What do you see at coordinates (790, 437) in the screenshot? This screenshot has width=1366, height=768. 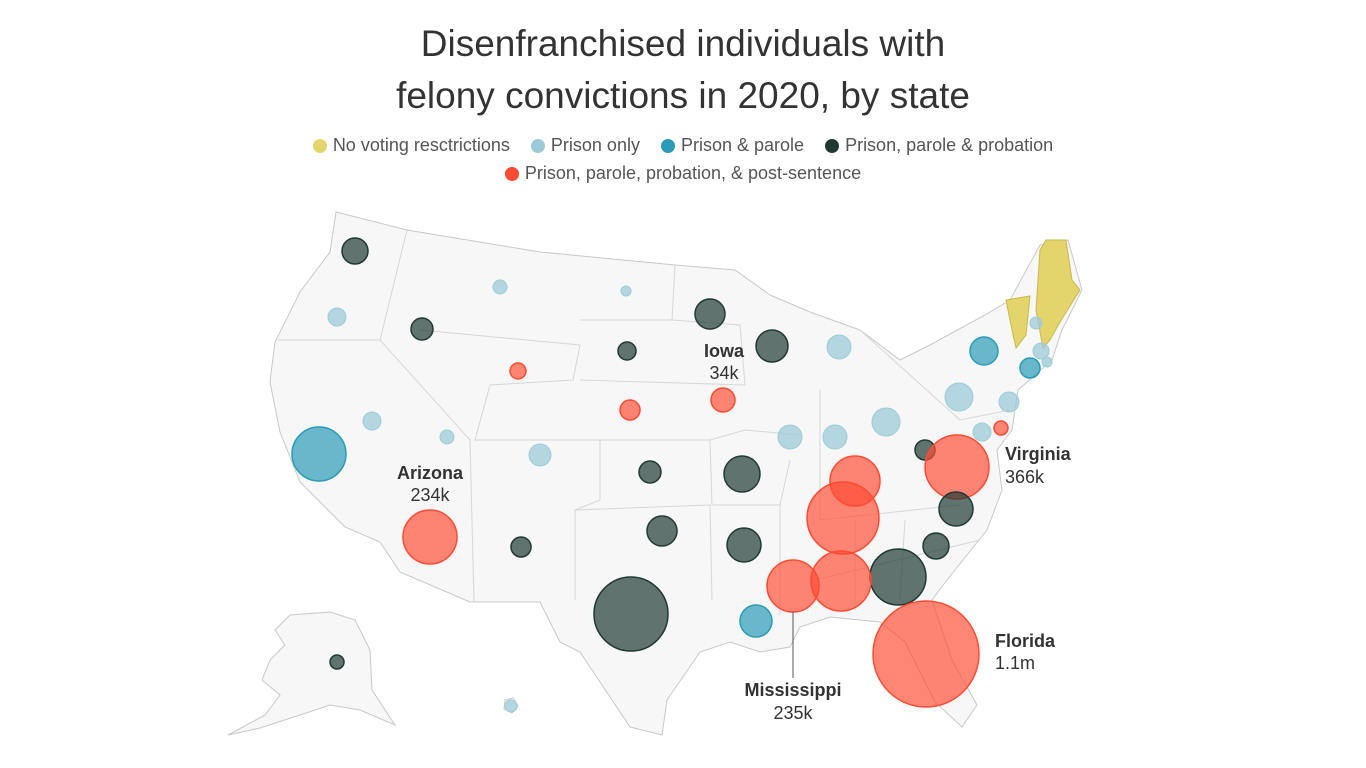 I see `bubble-illinois` at bounding box center [790, 437].